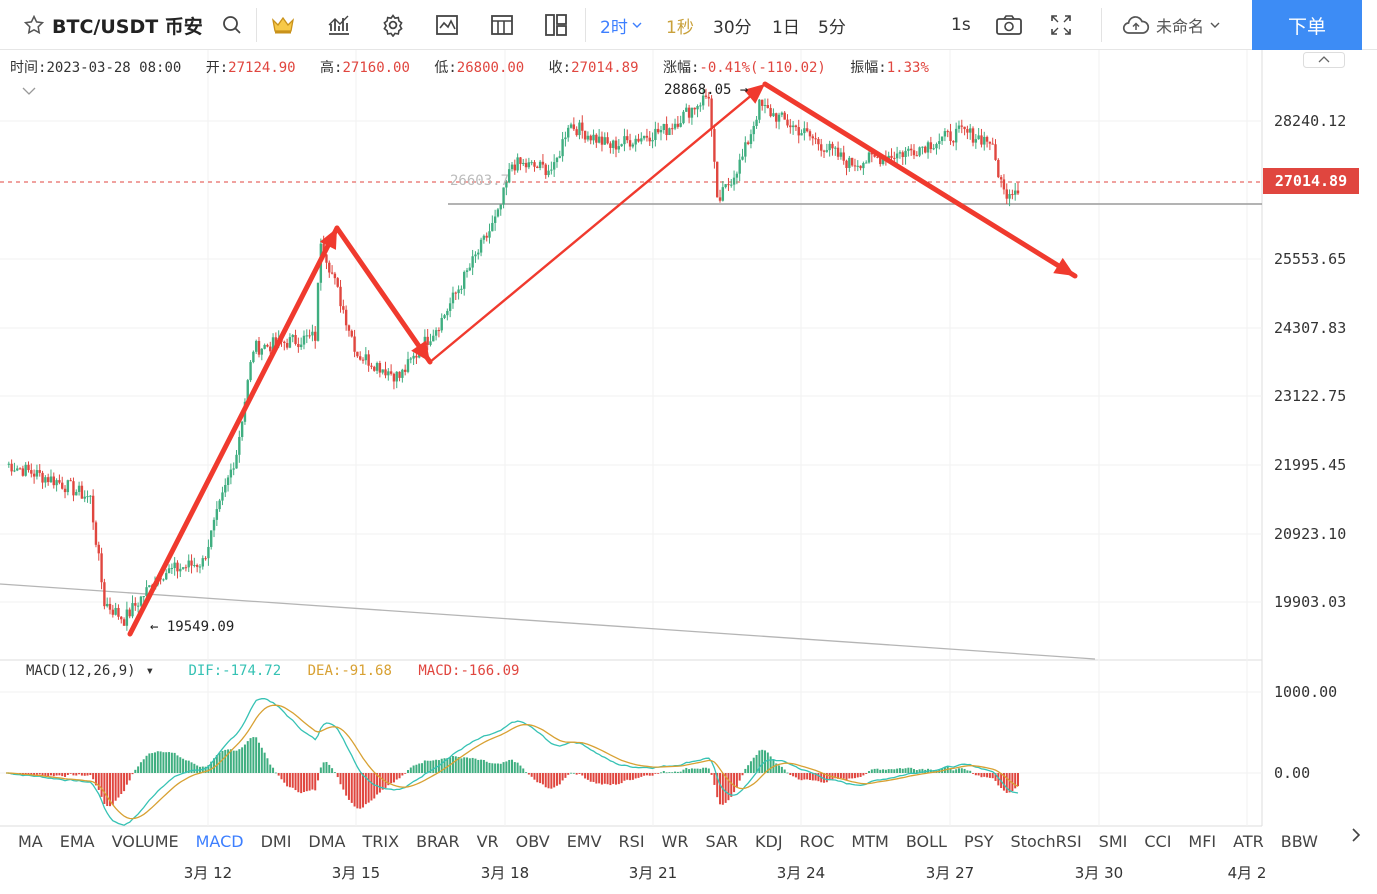  Describe the element at coordinates (30, 841) in the screenshot. I see `indicator-ma: MA` at that location.